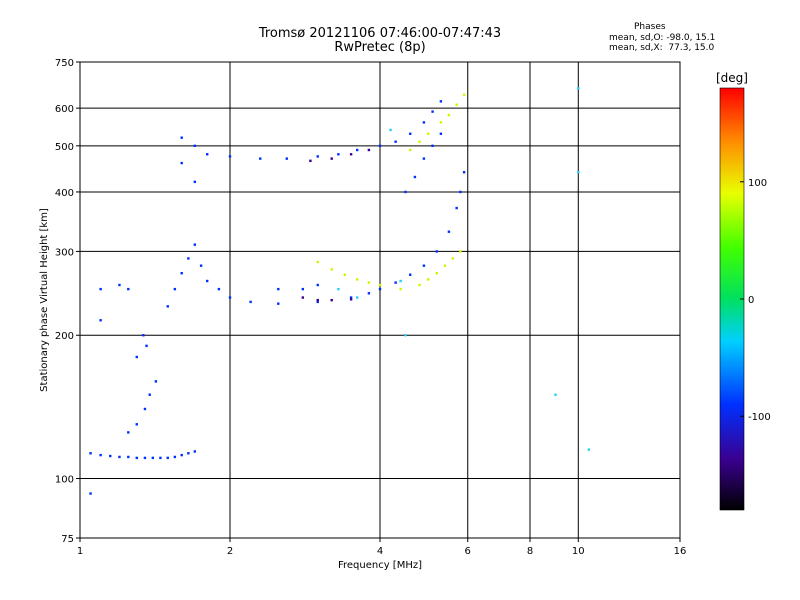  I want to click on x-tick-label: 4, so click(380, 551).